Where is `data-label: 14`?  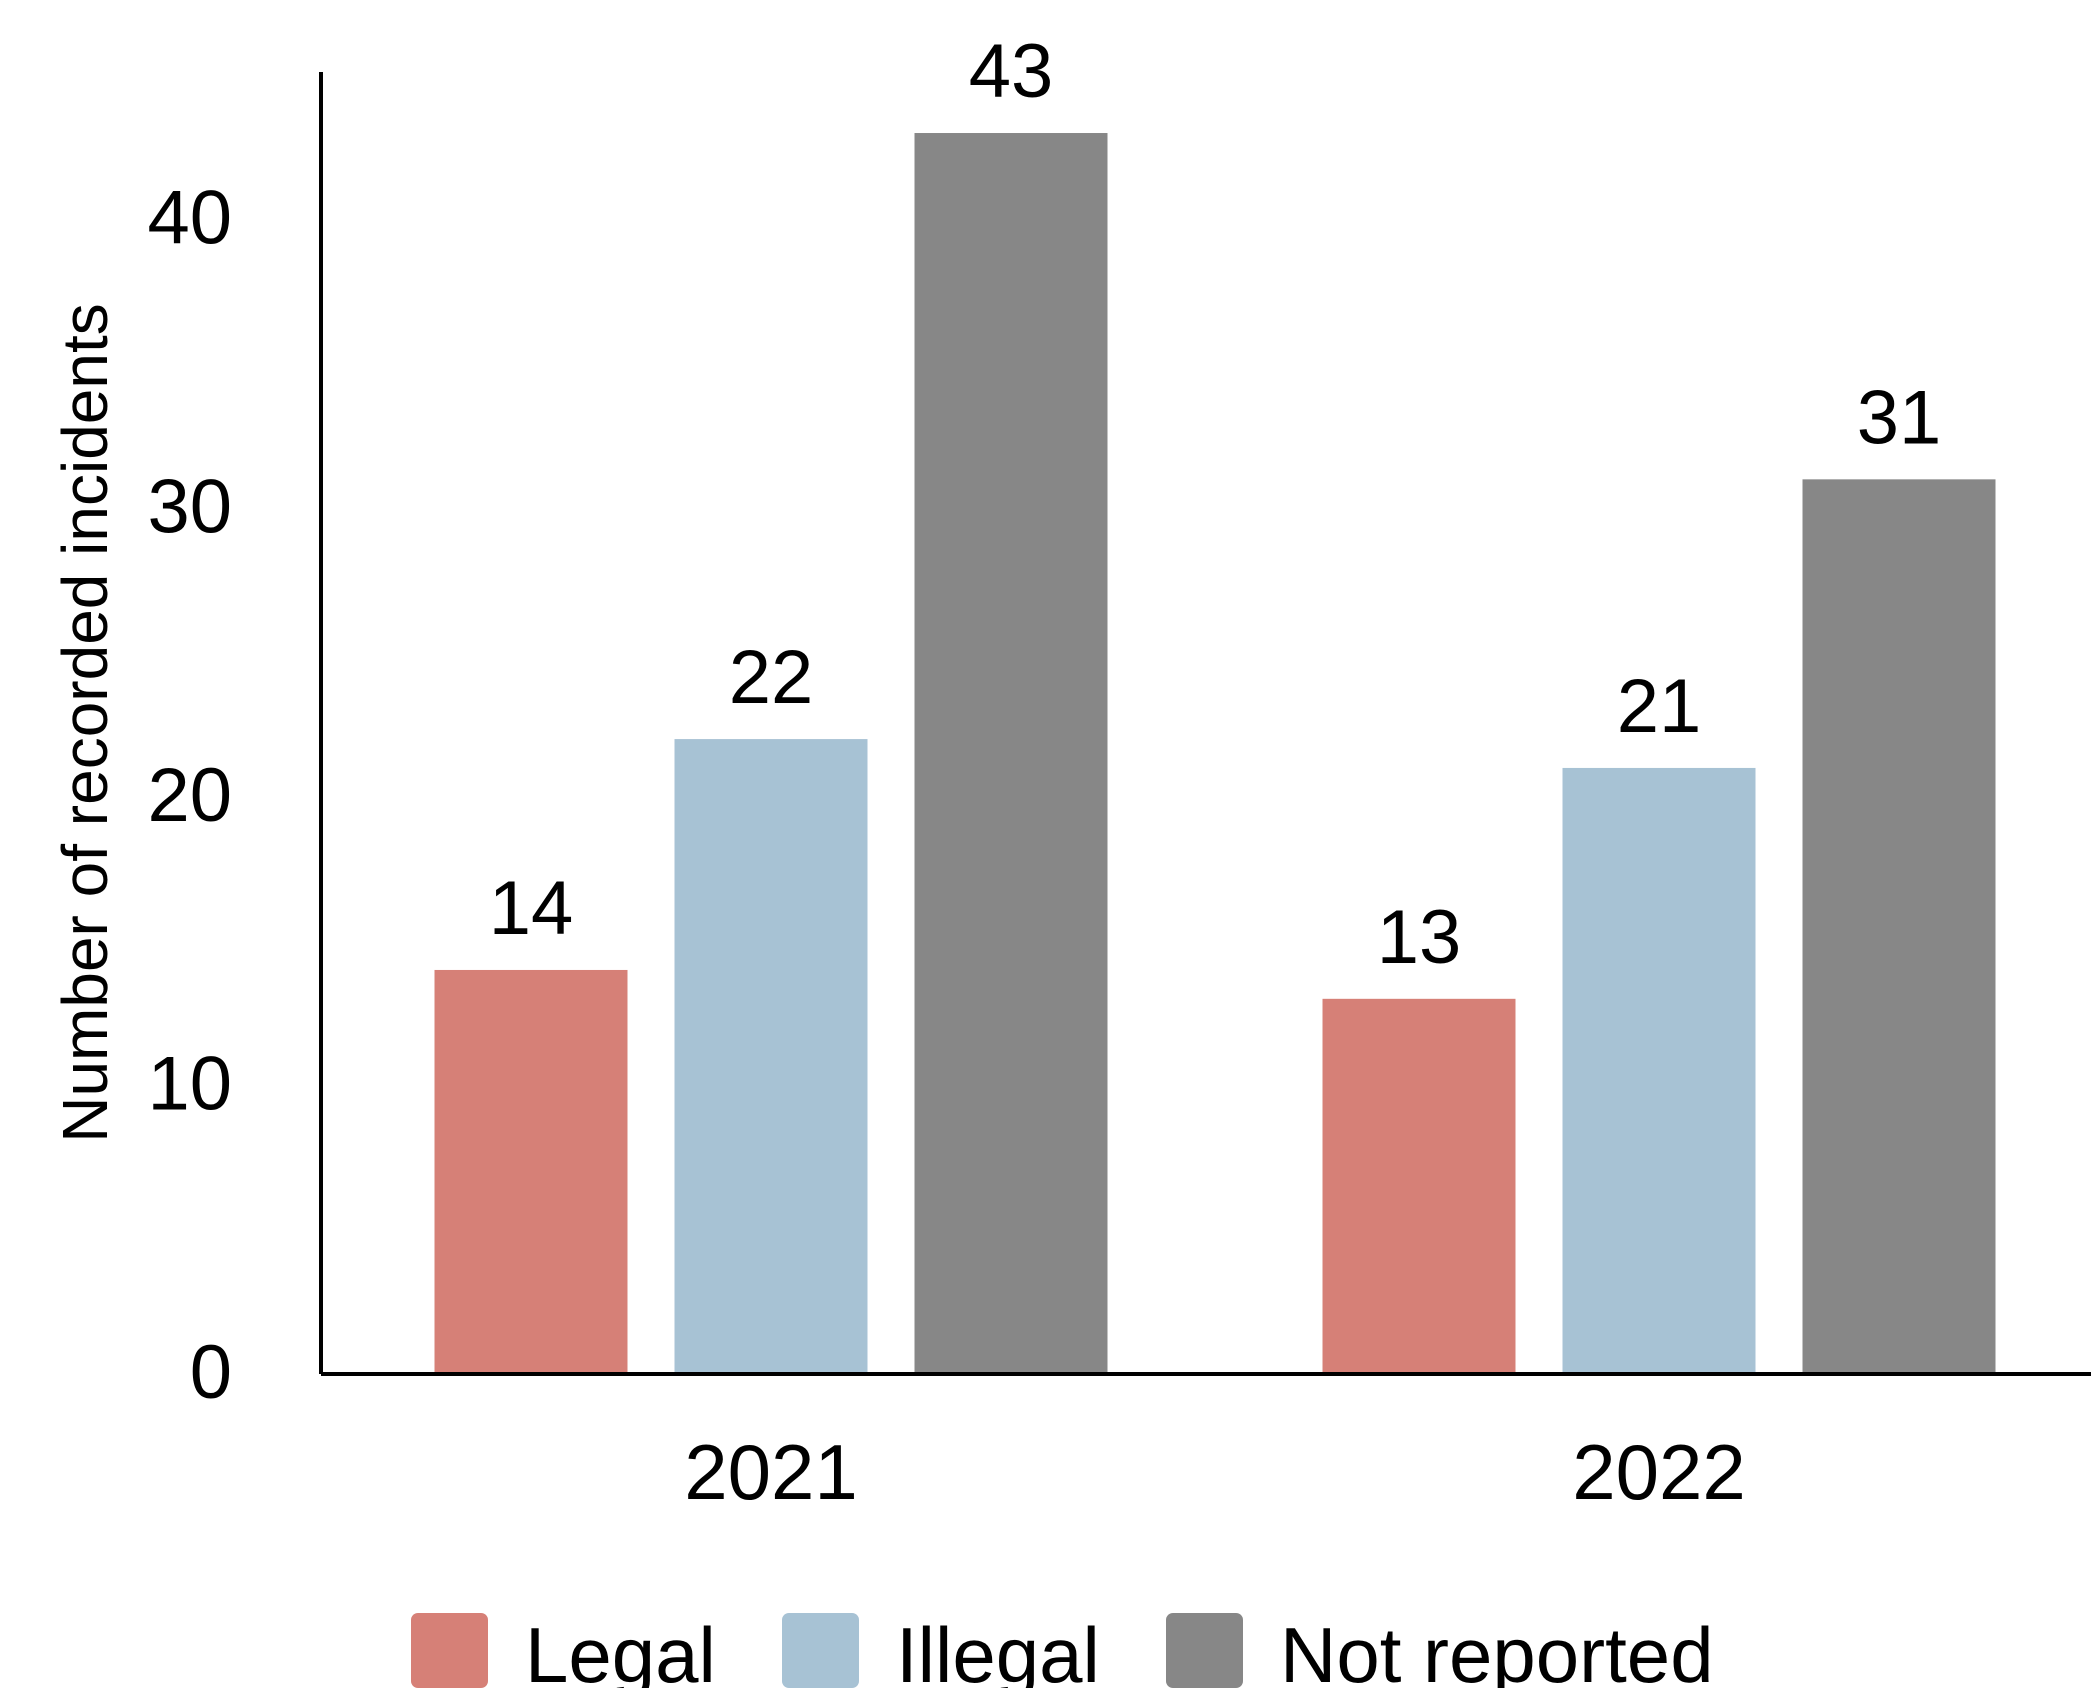 data-label: 14 is located at coordinates (531, 908).